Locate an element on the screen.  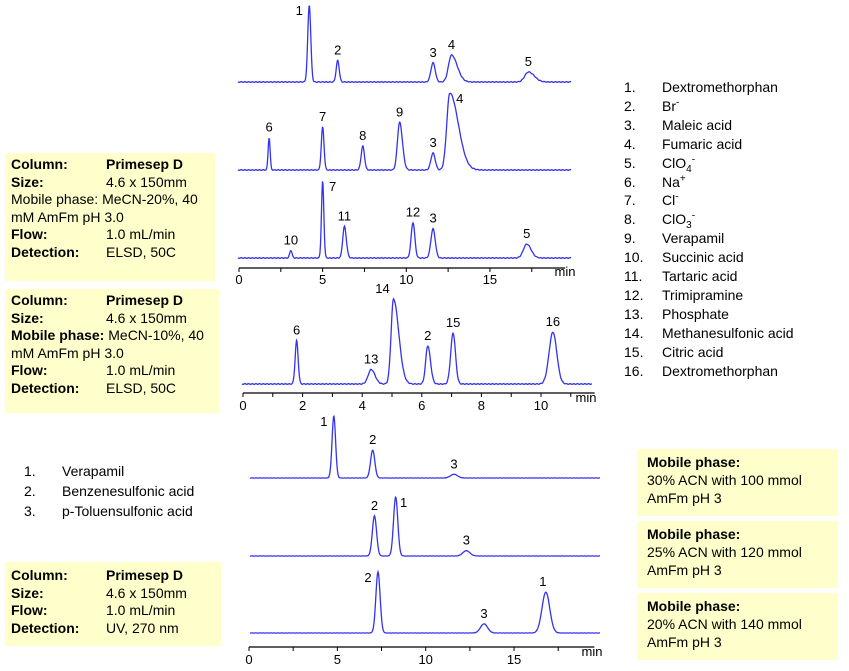
legend-item: 12. Trimipramine is located at coordinates (709, 295).